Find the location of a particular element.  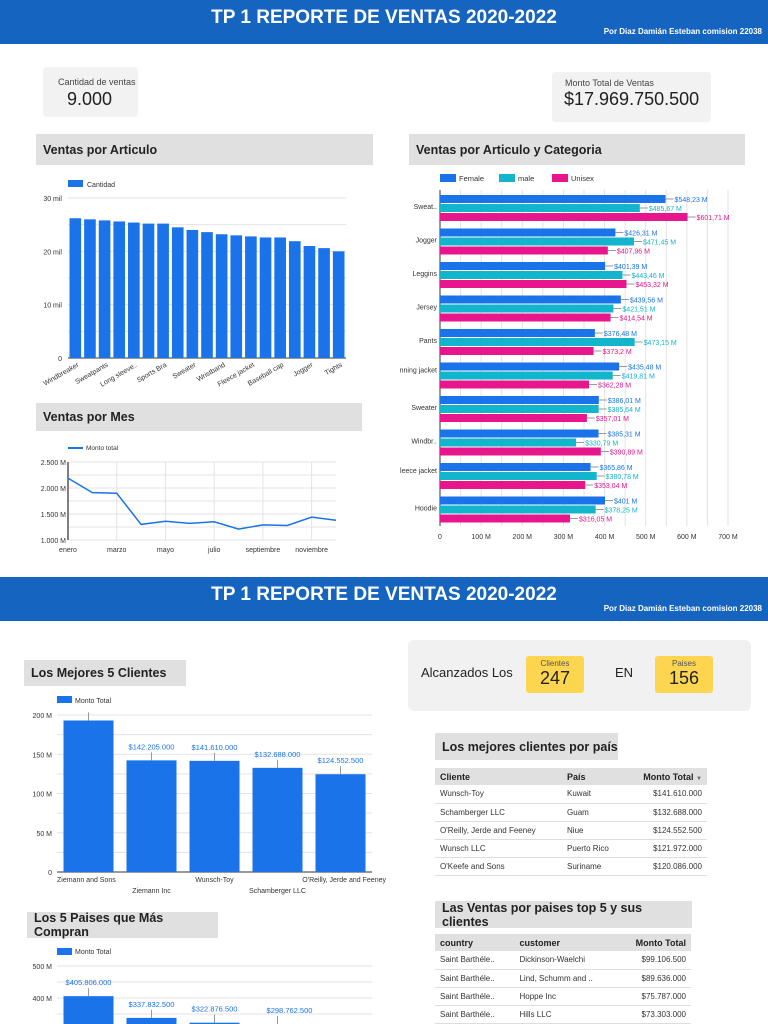

y-tick-label: Sweat.. is located at coordinates (425, 207).